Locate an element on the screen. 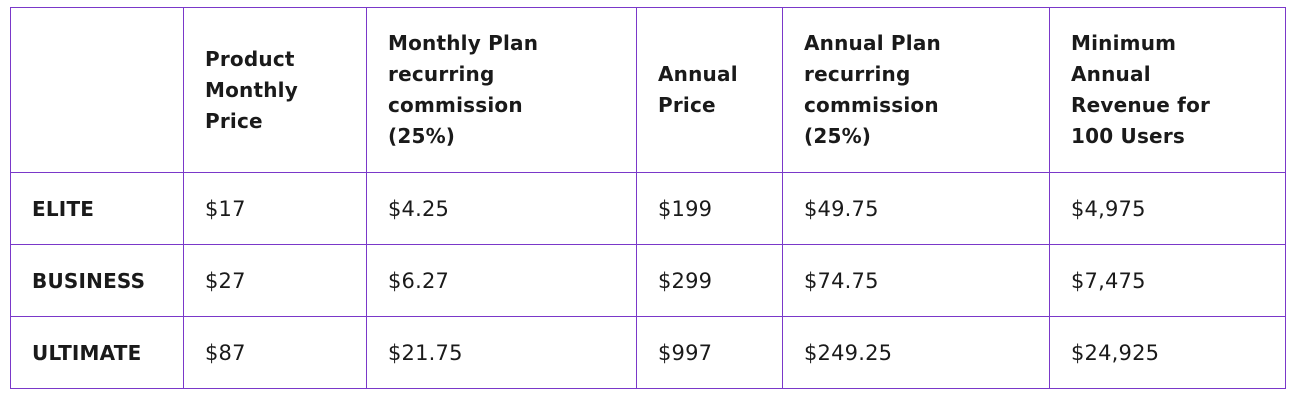 The width and height of the screenshot is (1292, 400). monthly-commission-cell: $6.27 is located at coordinates (501, 280).